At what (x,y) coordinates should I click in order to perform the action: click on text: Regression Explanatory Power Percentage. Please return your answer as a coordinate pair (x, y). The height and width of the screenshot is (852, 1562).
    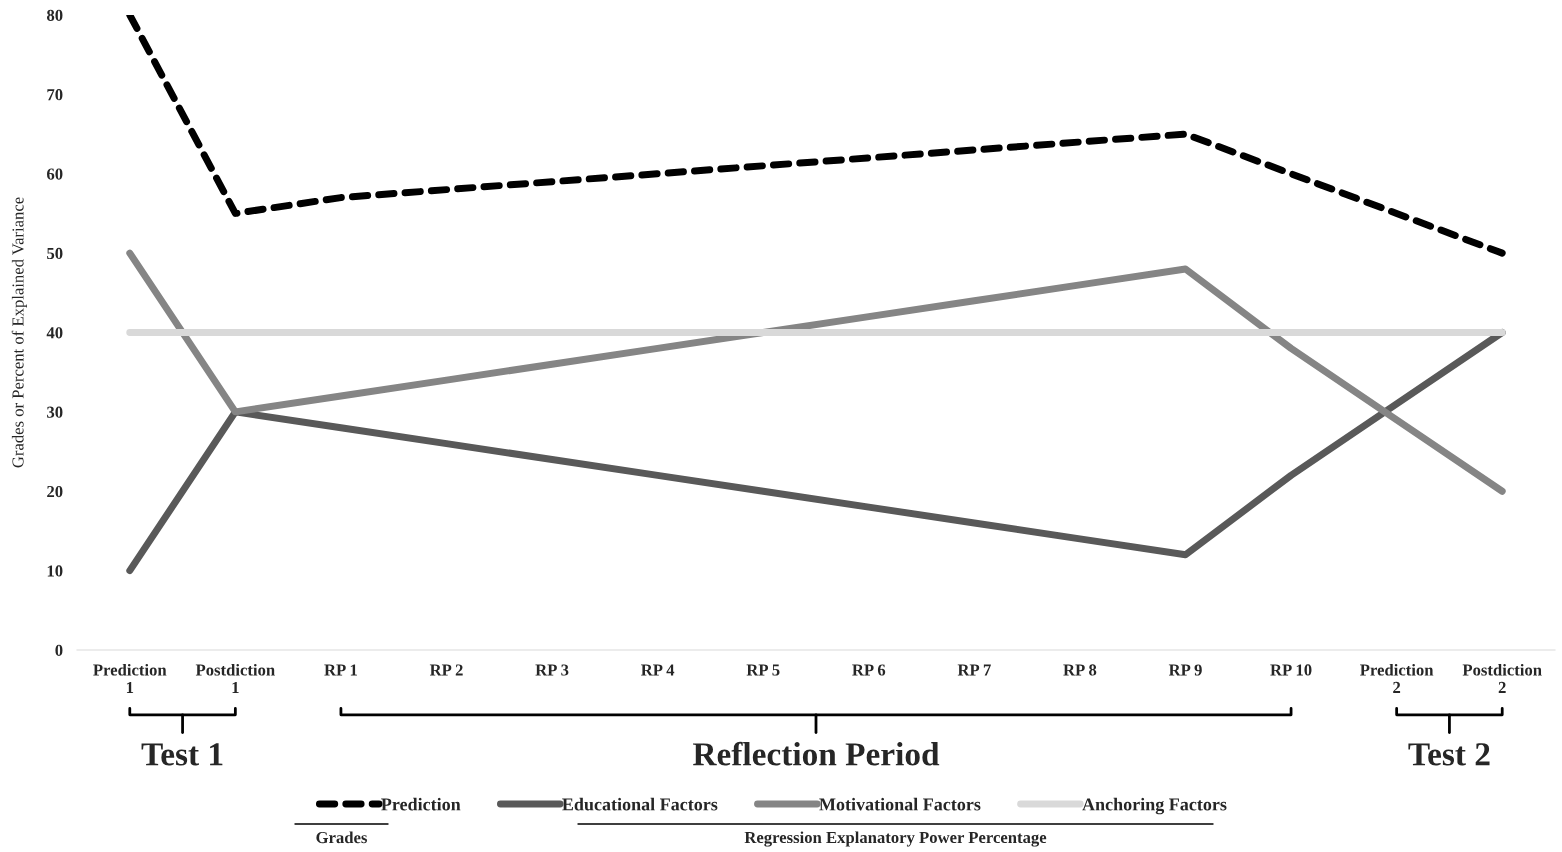
    Looking at the image, I should click on (895, 839).